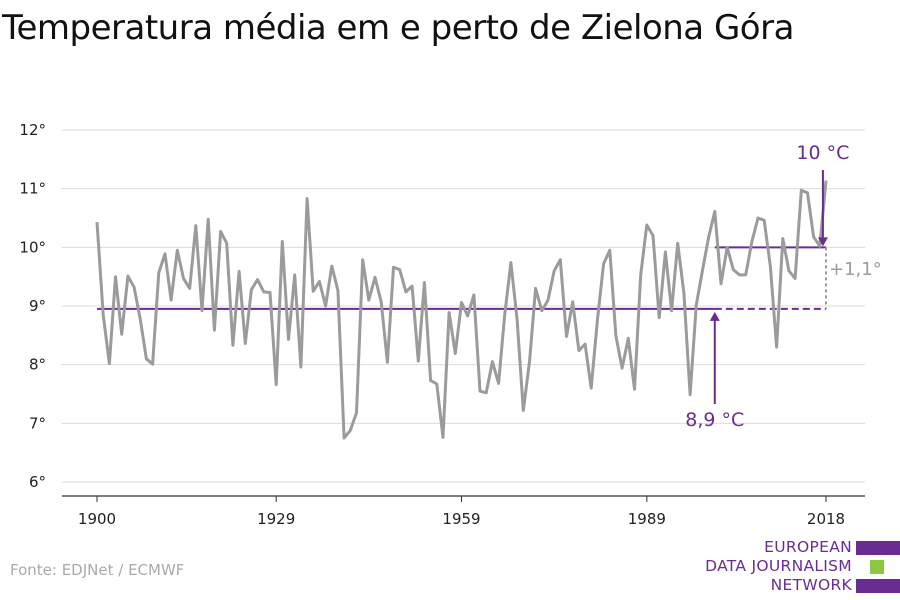 The height and width of the screenshot is (600, 900). I want to click on y-axis-ticks: 6° 7° 8° 9° 10° 11° 12°, so click(32, 306).